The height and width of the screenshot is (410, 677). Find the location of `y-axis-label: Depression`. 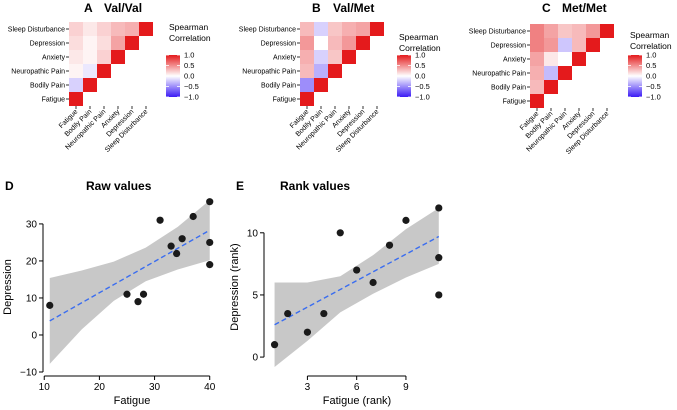

y-axis-label: Depression is located at coordinates (8, 287).